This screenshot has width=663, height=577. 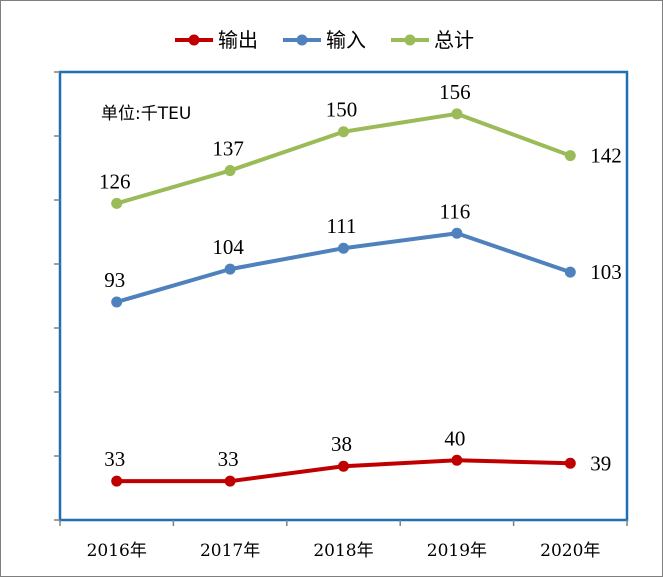 I want to click on legend-label: 总计, so click(x=454, y=40).